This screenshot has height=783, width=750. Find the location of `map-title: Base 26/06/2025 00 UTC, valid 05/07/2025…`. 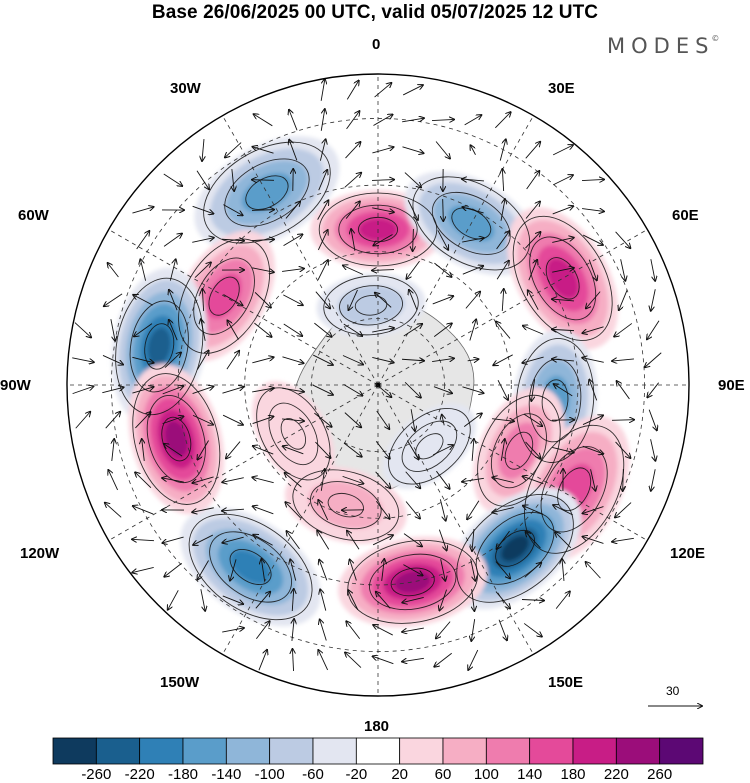

map-title: Base 26/06/2025 00 UTC, valid 05/07/2025… is located at coordinates (375, 12).